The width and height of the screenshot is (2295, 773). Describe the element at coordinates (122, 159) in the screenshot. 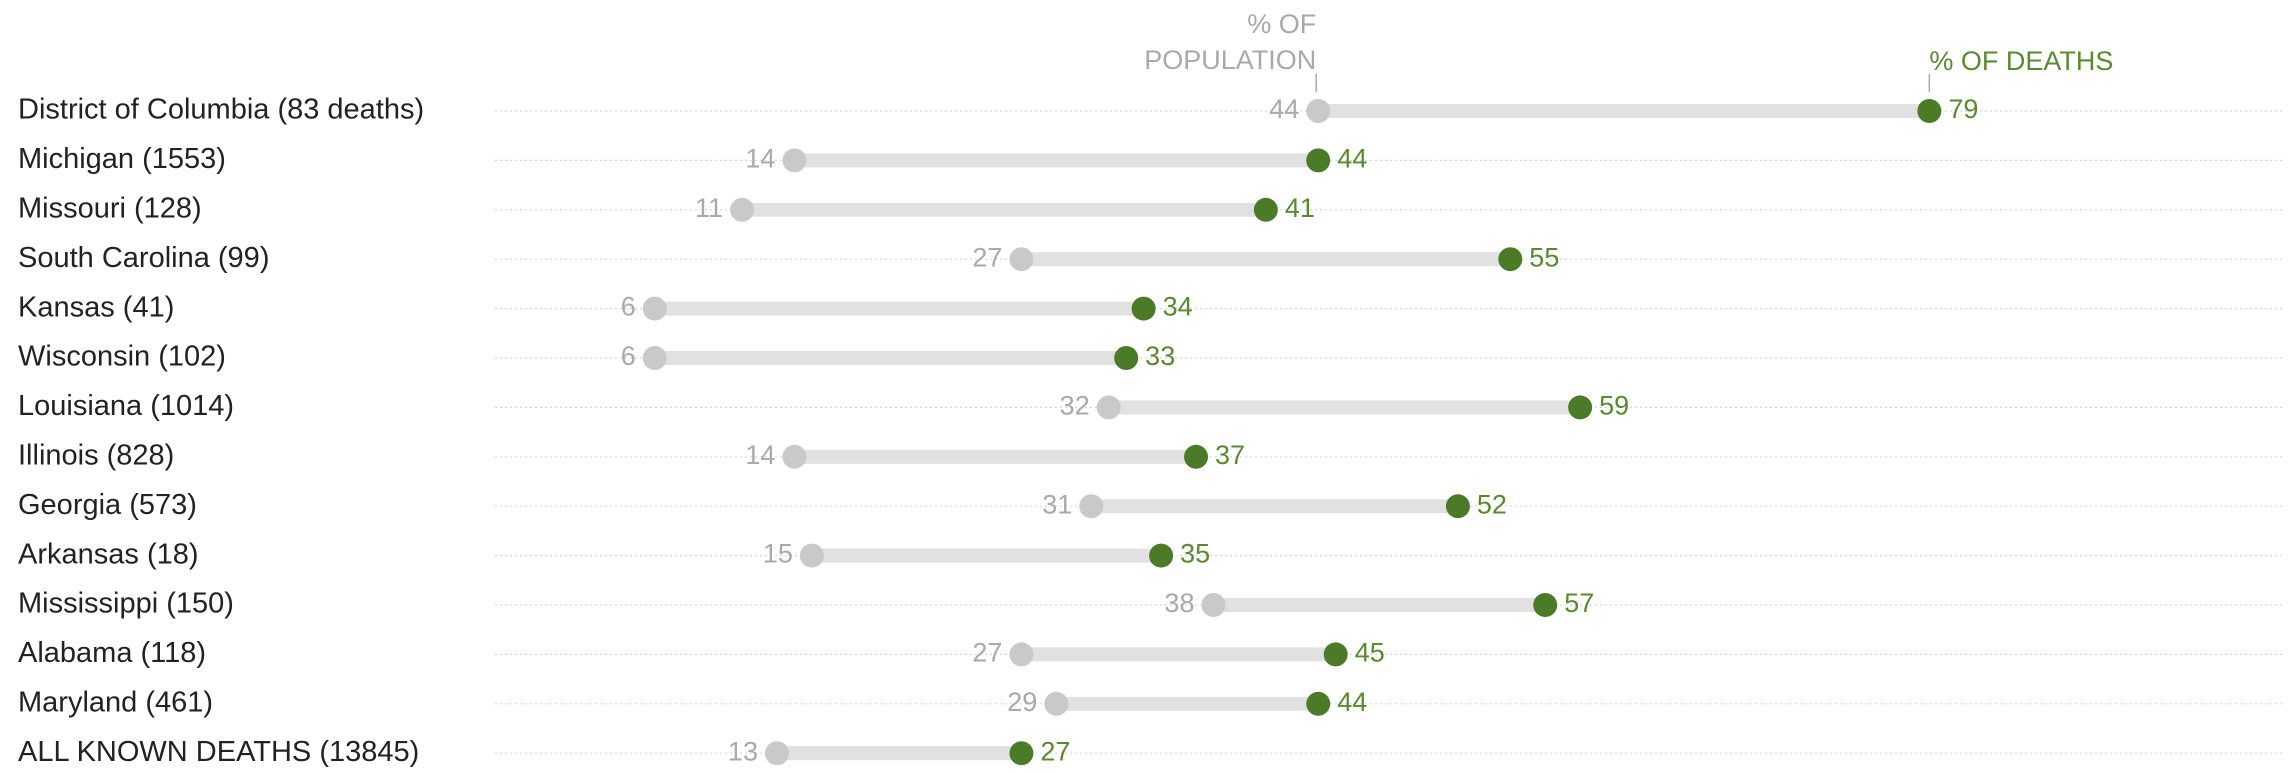

I see `category-label: Michigan (1553)` at that location.